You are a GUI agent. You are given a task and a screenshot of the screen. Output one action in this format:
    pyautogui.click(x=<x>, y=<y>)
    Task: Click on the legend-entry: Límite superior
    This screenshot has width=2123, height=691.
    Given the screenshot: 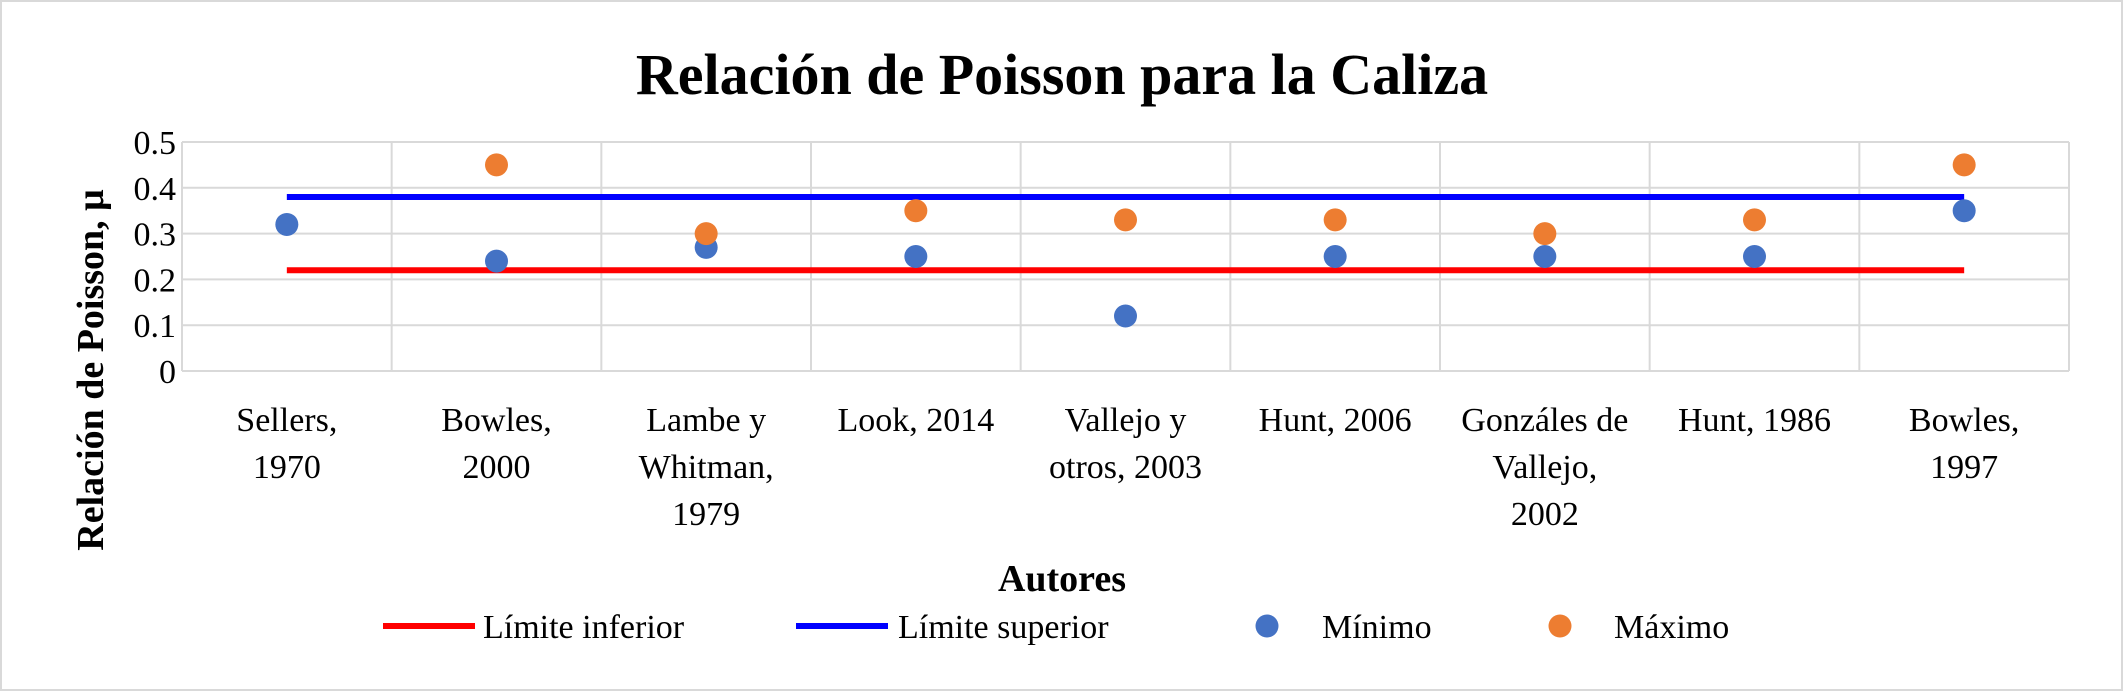 What is the action you would take?
    pyautogui.click(x=952, y=627)
    